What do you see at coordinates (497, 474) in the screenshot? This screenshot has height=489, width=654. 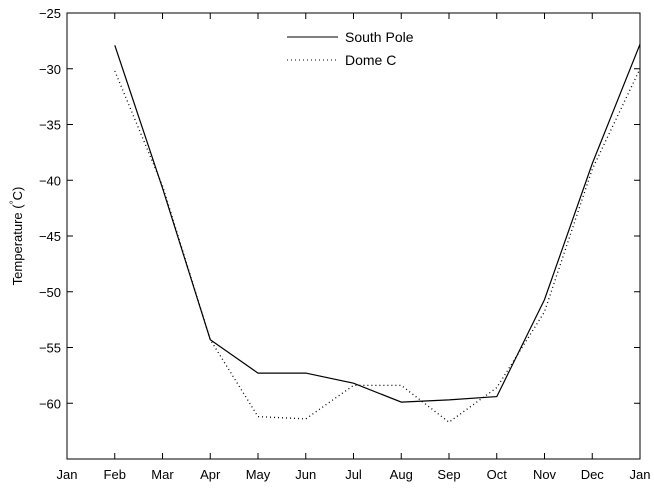 I see `x-tick-label: Oct` at bounding box center [497, 474].